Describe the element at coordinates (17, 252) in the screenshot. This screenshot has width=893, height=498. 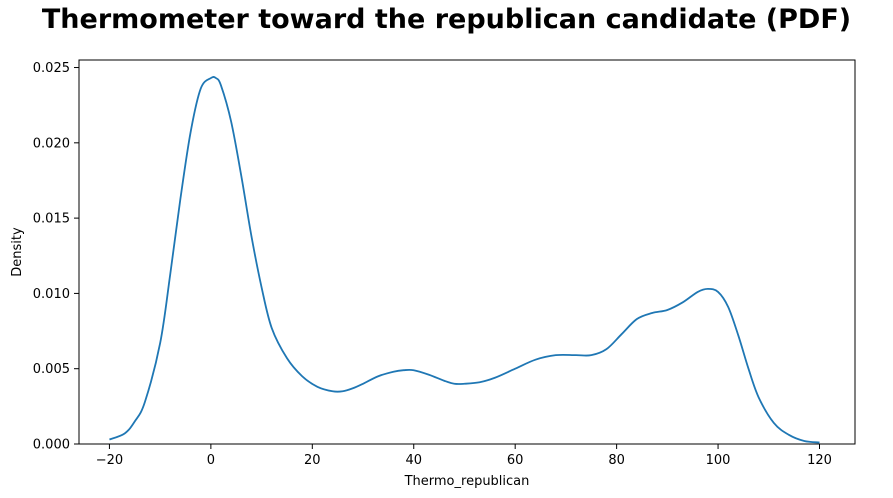
I see `y-axis-label: Density` at that location.